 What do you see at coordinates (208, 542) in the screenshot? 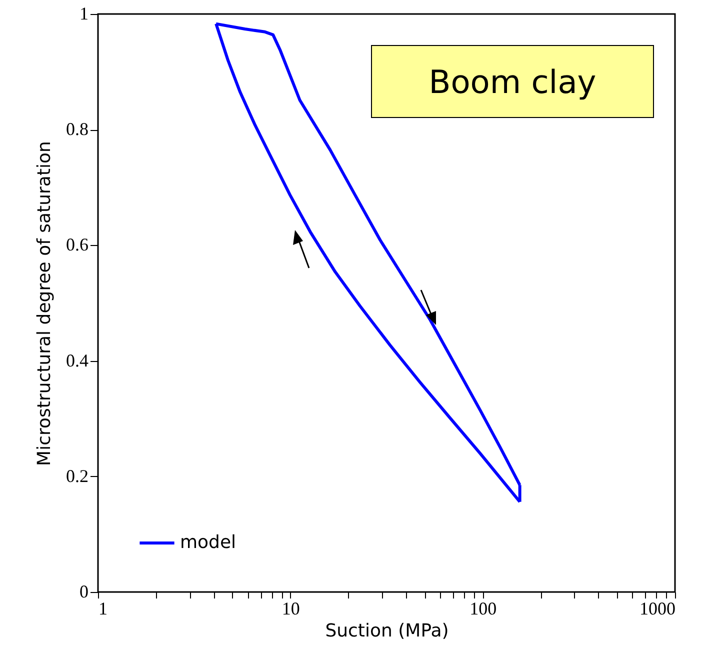
I see `legend-label: model` at bounding box center [208, 542].